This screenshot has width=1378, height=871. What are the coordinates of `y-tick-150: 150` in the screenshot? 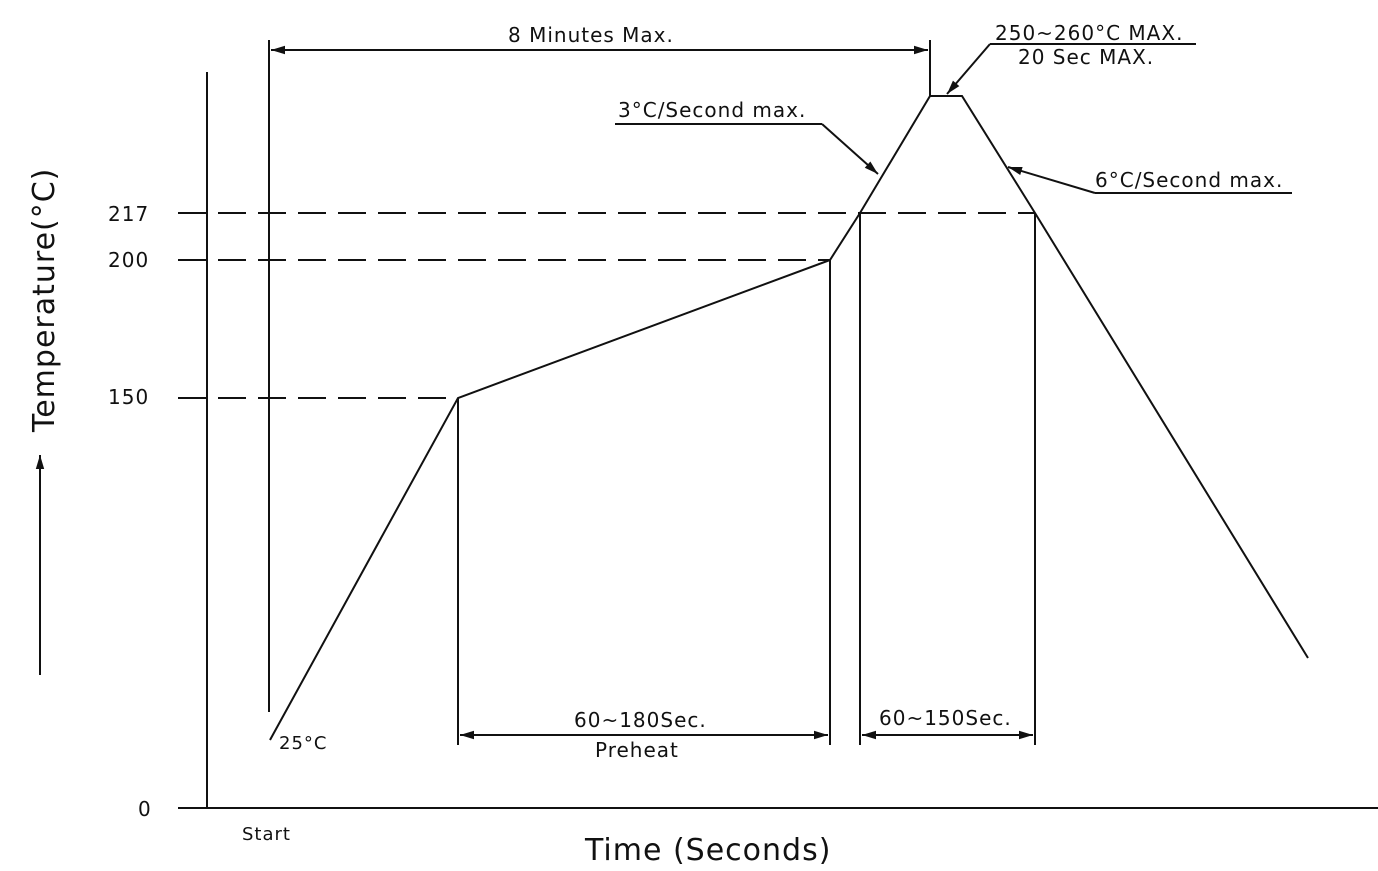 It's located at (128, 397).